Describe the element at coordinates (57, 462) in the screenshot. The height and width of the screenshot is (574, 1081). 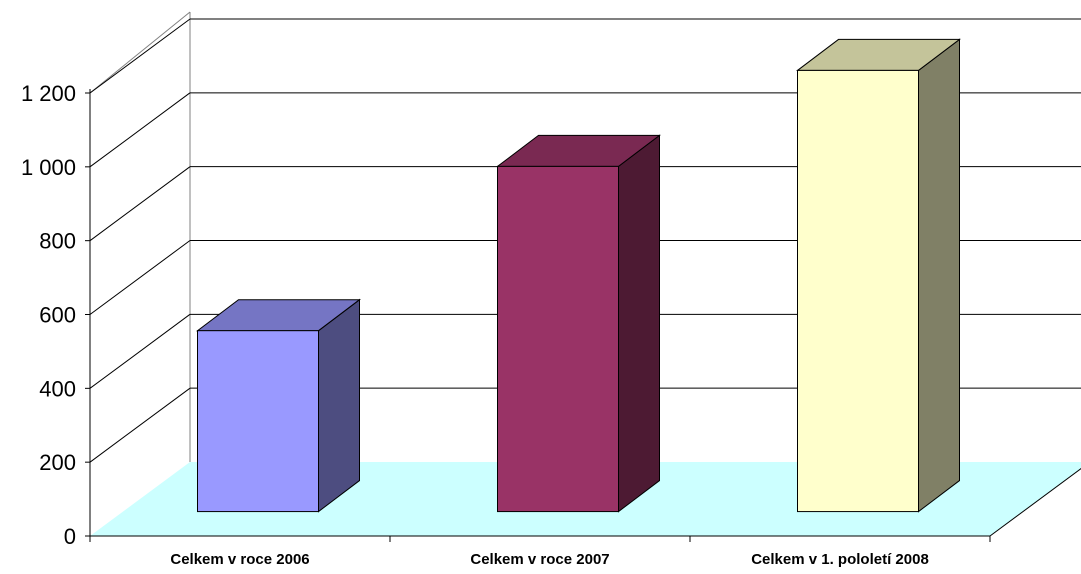
I see `y-tick-label: 200` at that location.